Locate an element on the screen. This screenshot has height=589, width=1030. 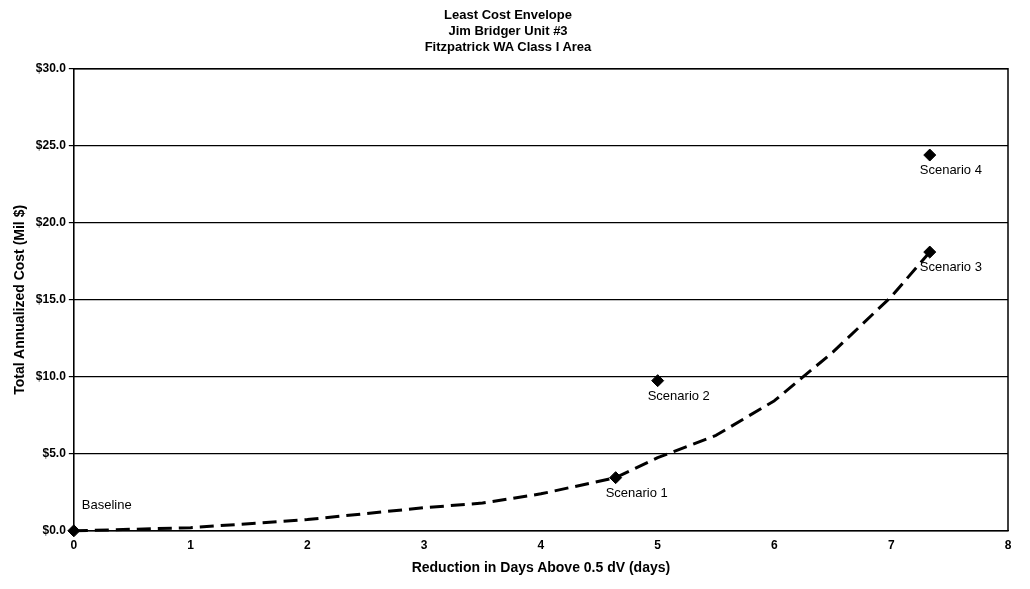
x-tick-label: 4 is located at coordinates (541, 545).